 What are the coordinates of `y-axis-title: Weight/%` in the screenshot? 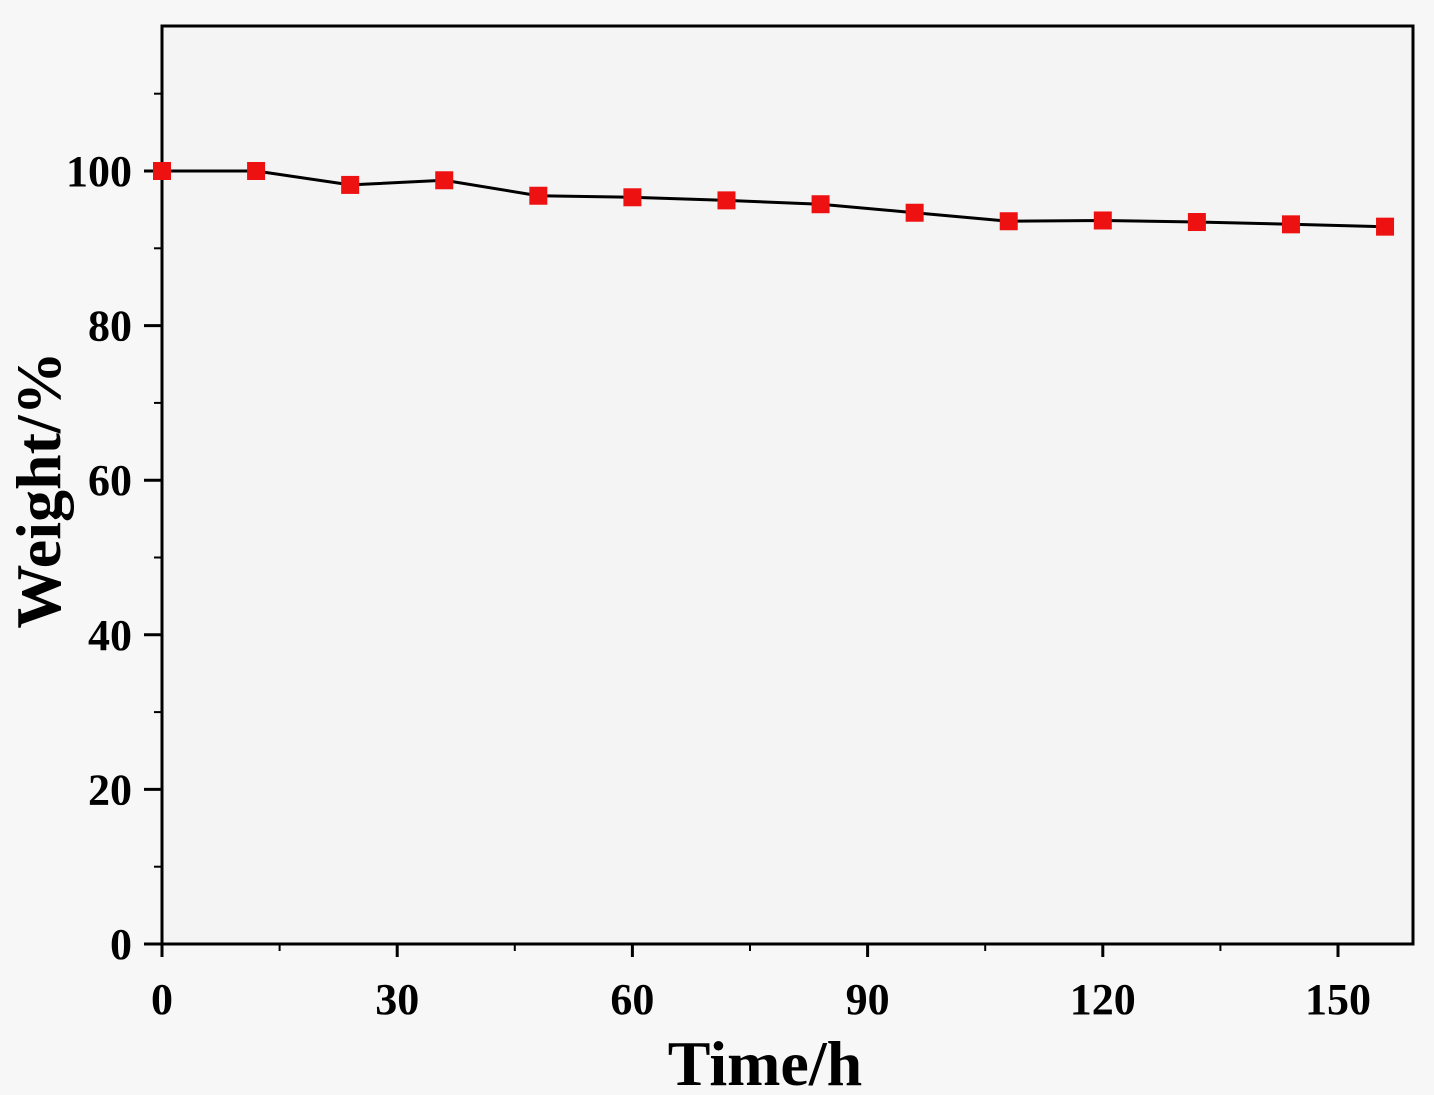 It's located at (38, 489).